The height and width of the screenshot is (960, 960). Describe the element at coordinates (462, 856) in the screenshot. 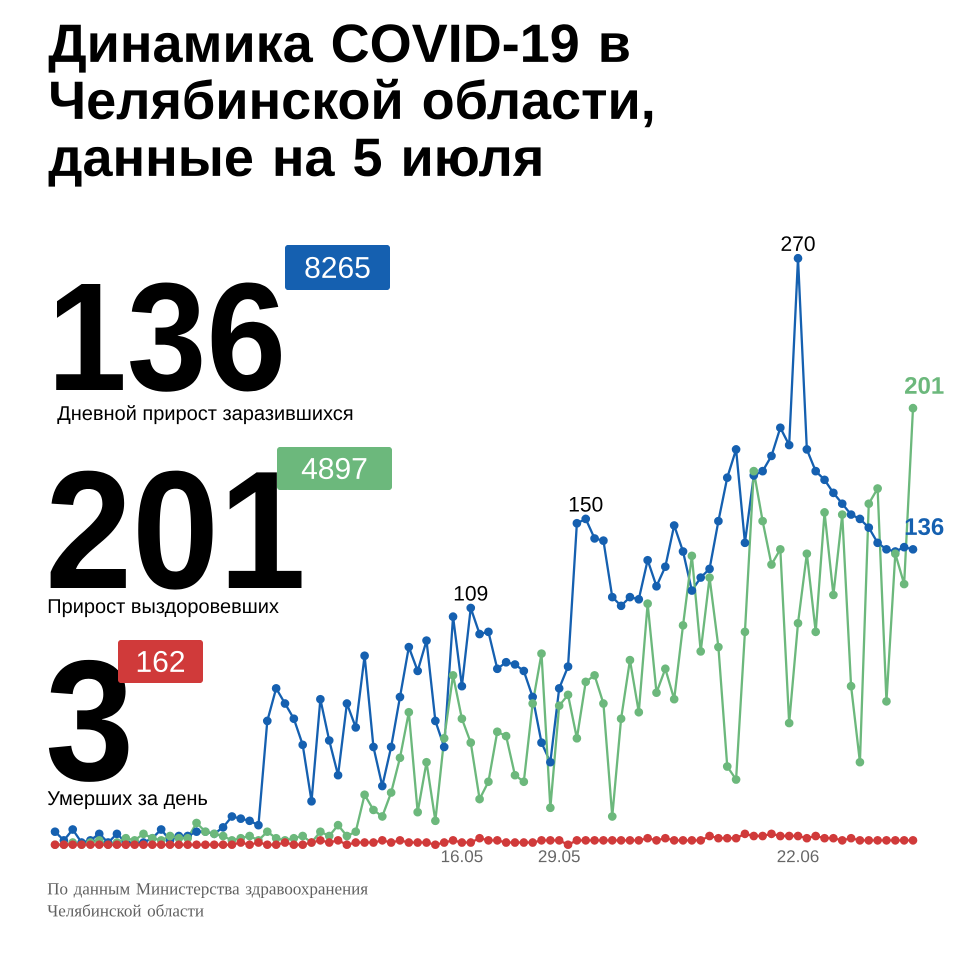

I see `x-tick-label: 16.05` at that location.